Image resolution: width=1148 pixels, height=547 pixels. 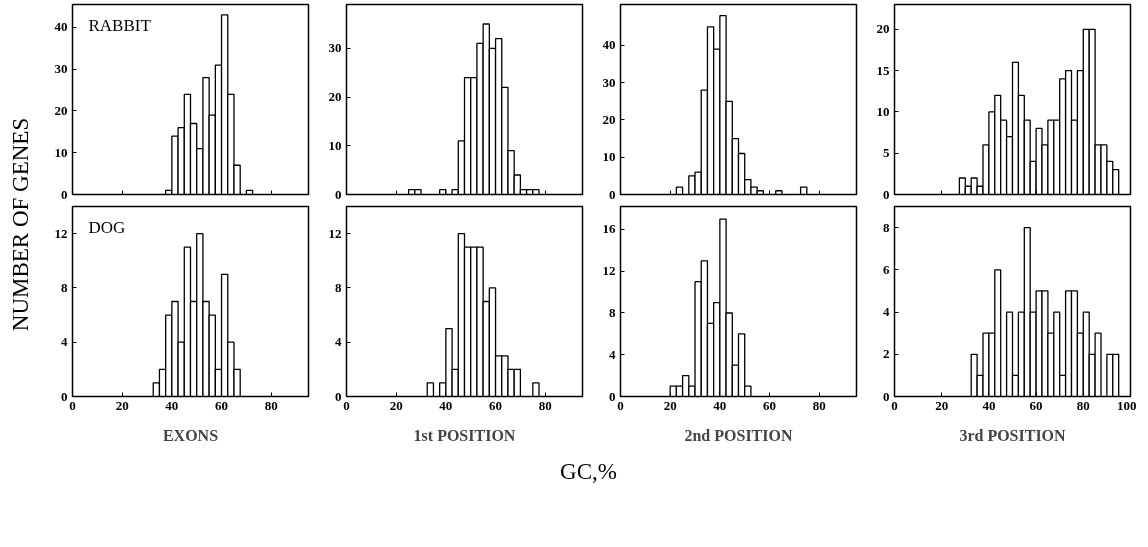 I want to click on y-tick-label: 5, so click(x=886, y=153).